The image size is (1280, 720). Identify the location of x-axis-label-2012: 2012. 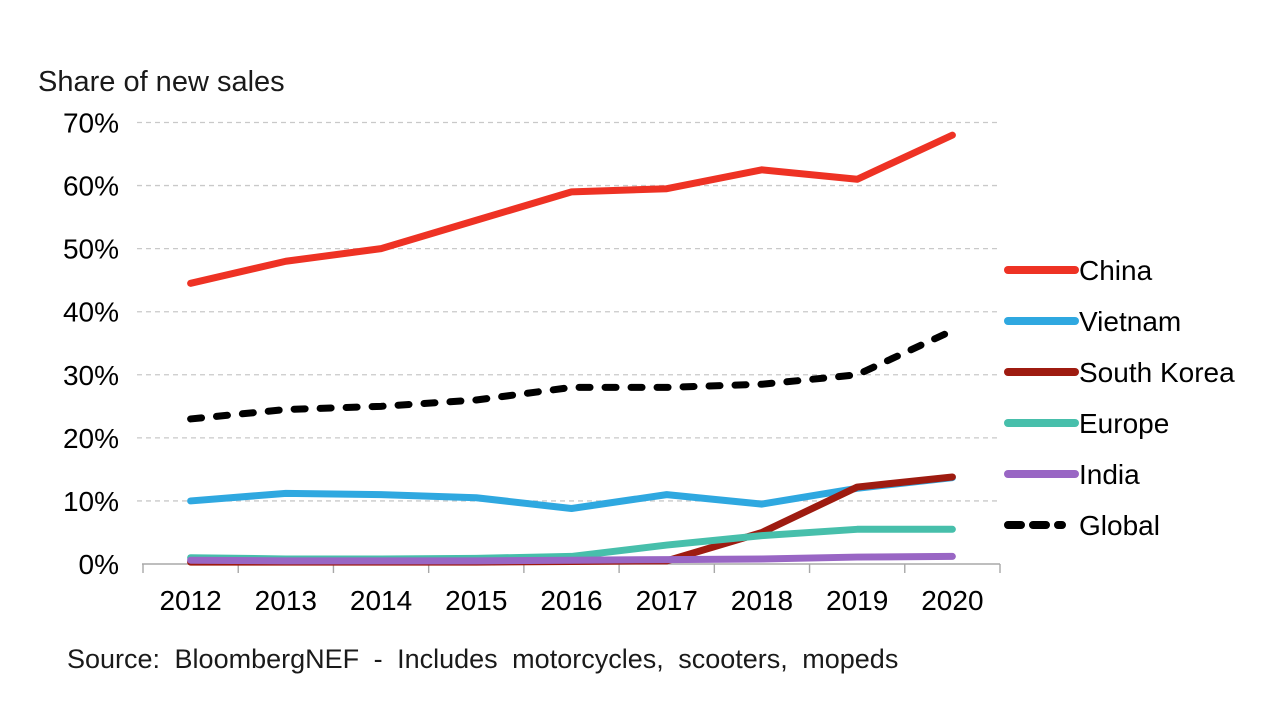
(190, 600).